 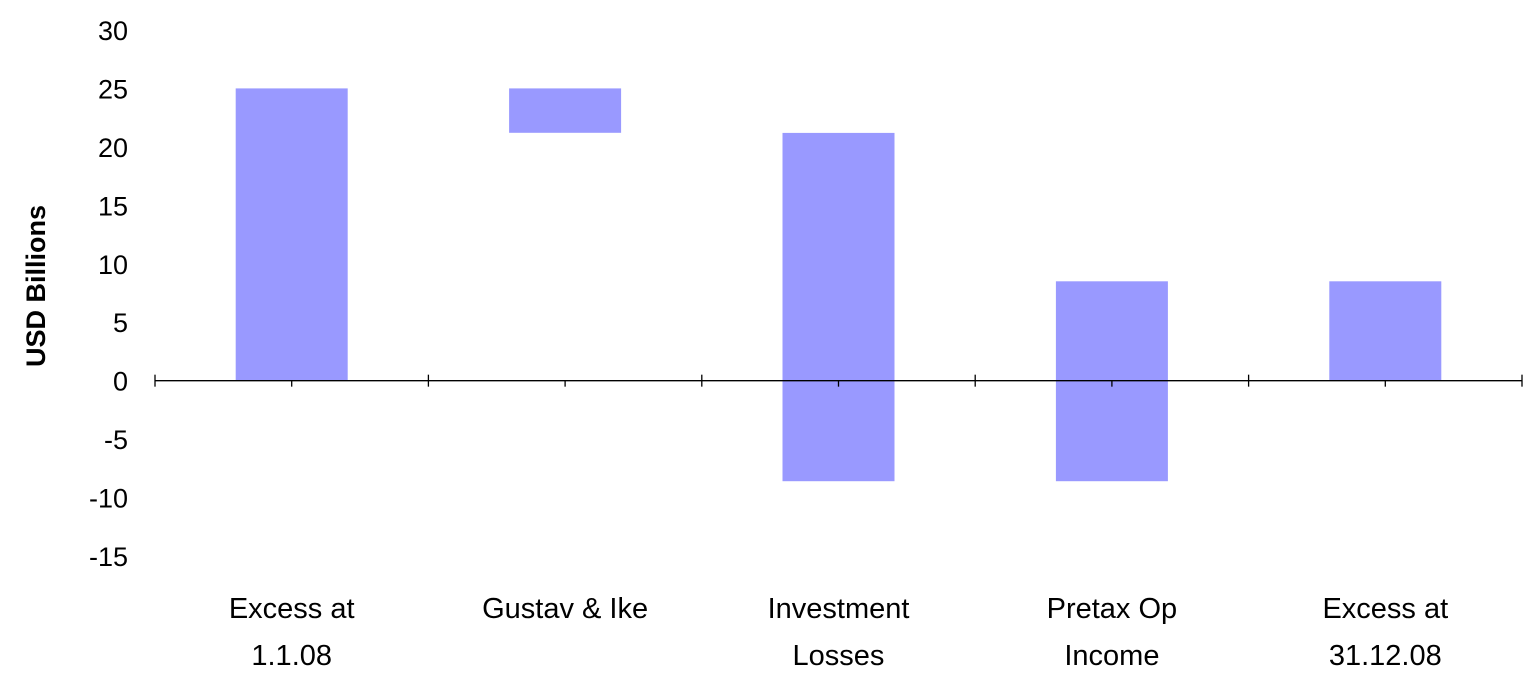 What do you see at coordinates (120, 382) in the screenshot?
I see `y-tick-label: 0` at bounding box center [120, 382].